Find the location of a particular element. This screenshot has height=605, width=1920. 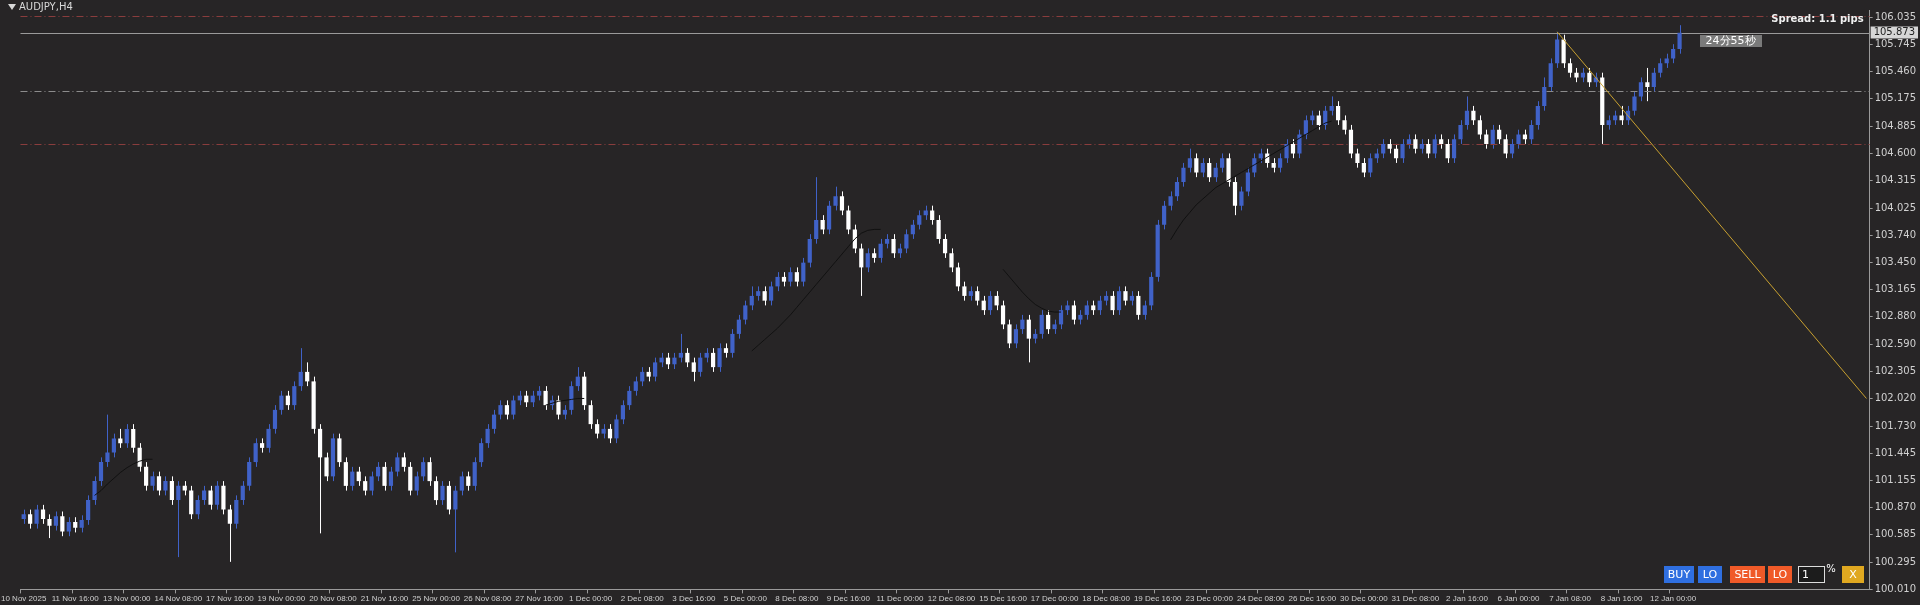

annotation: LO is located at coordinates (1780, 574).